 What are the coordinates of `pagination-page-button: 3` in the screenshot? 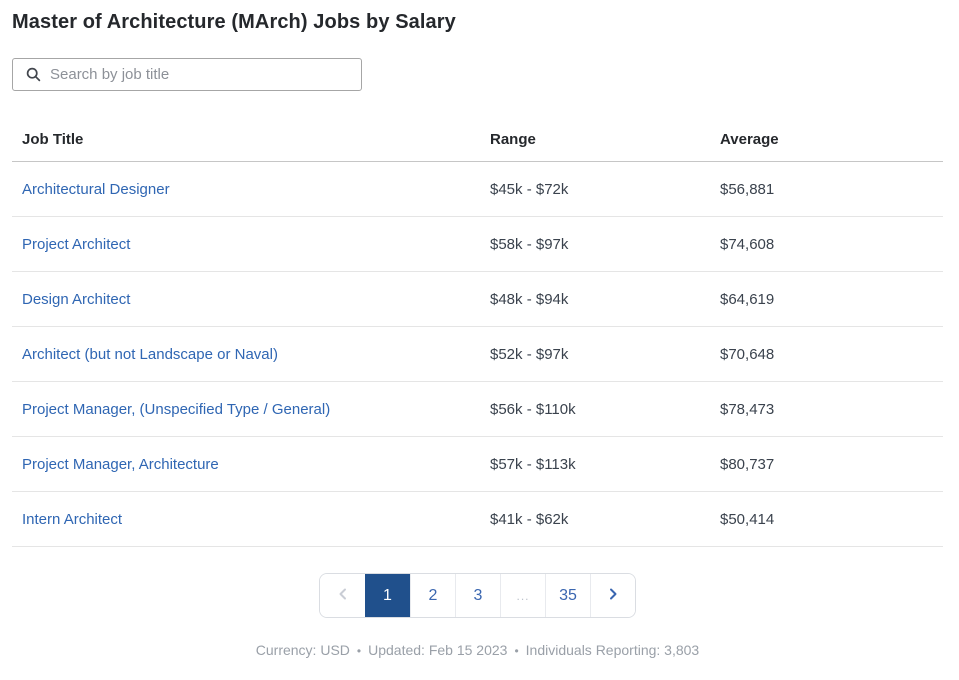 It's located at (477, 595).